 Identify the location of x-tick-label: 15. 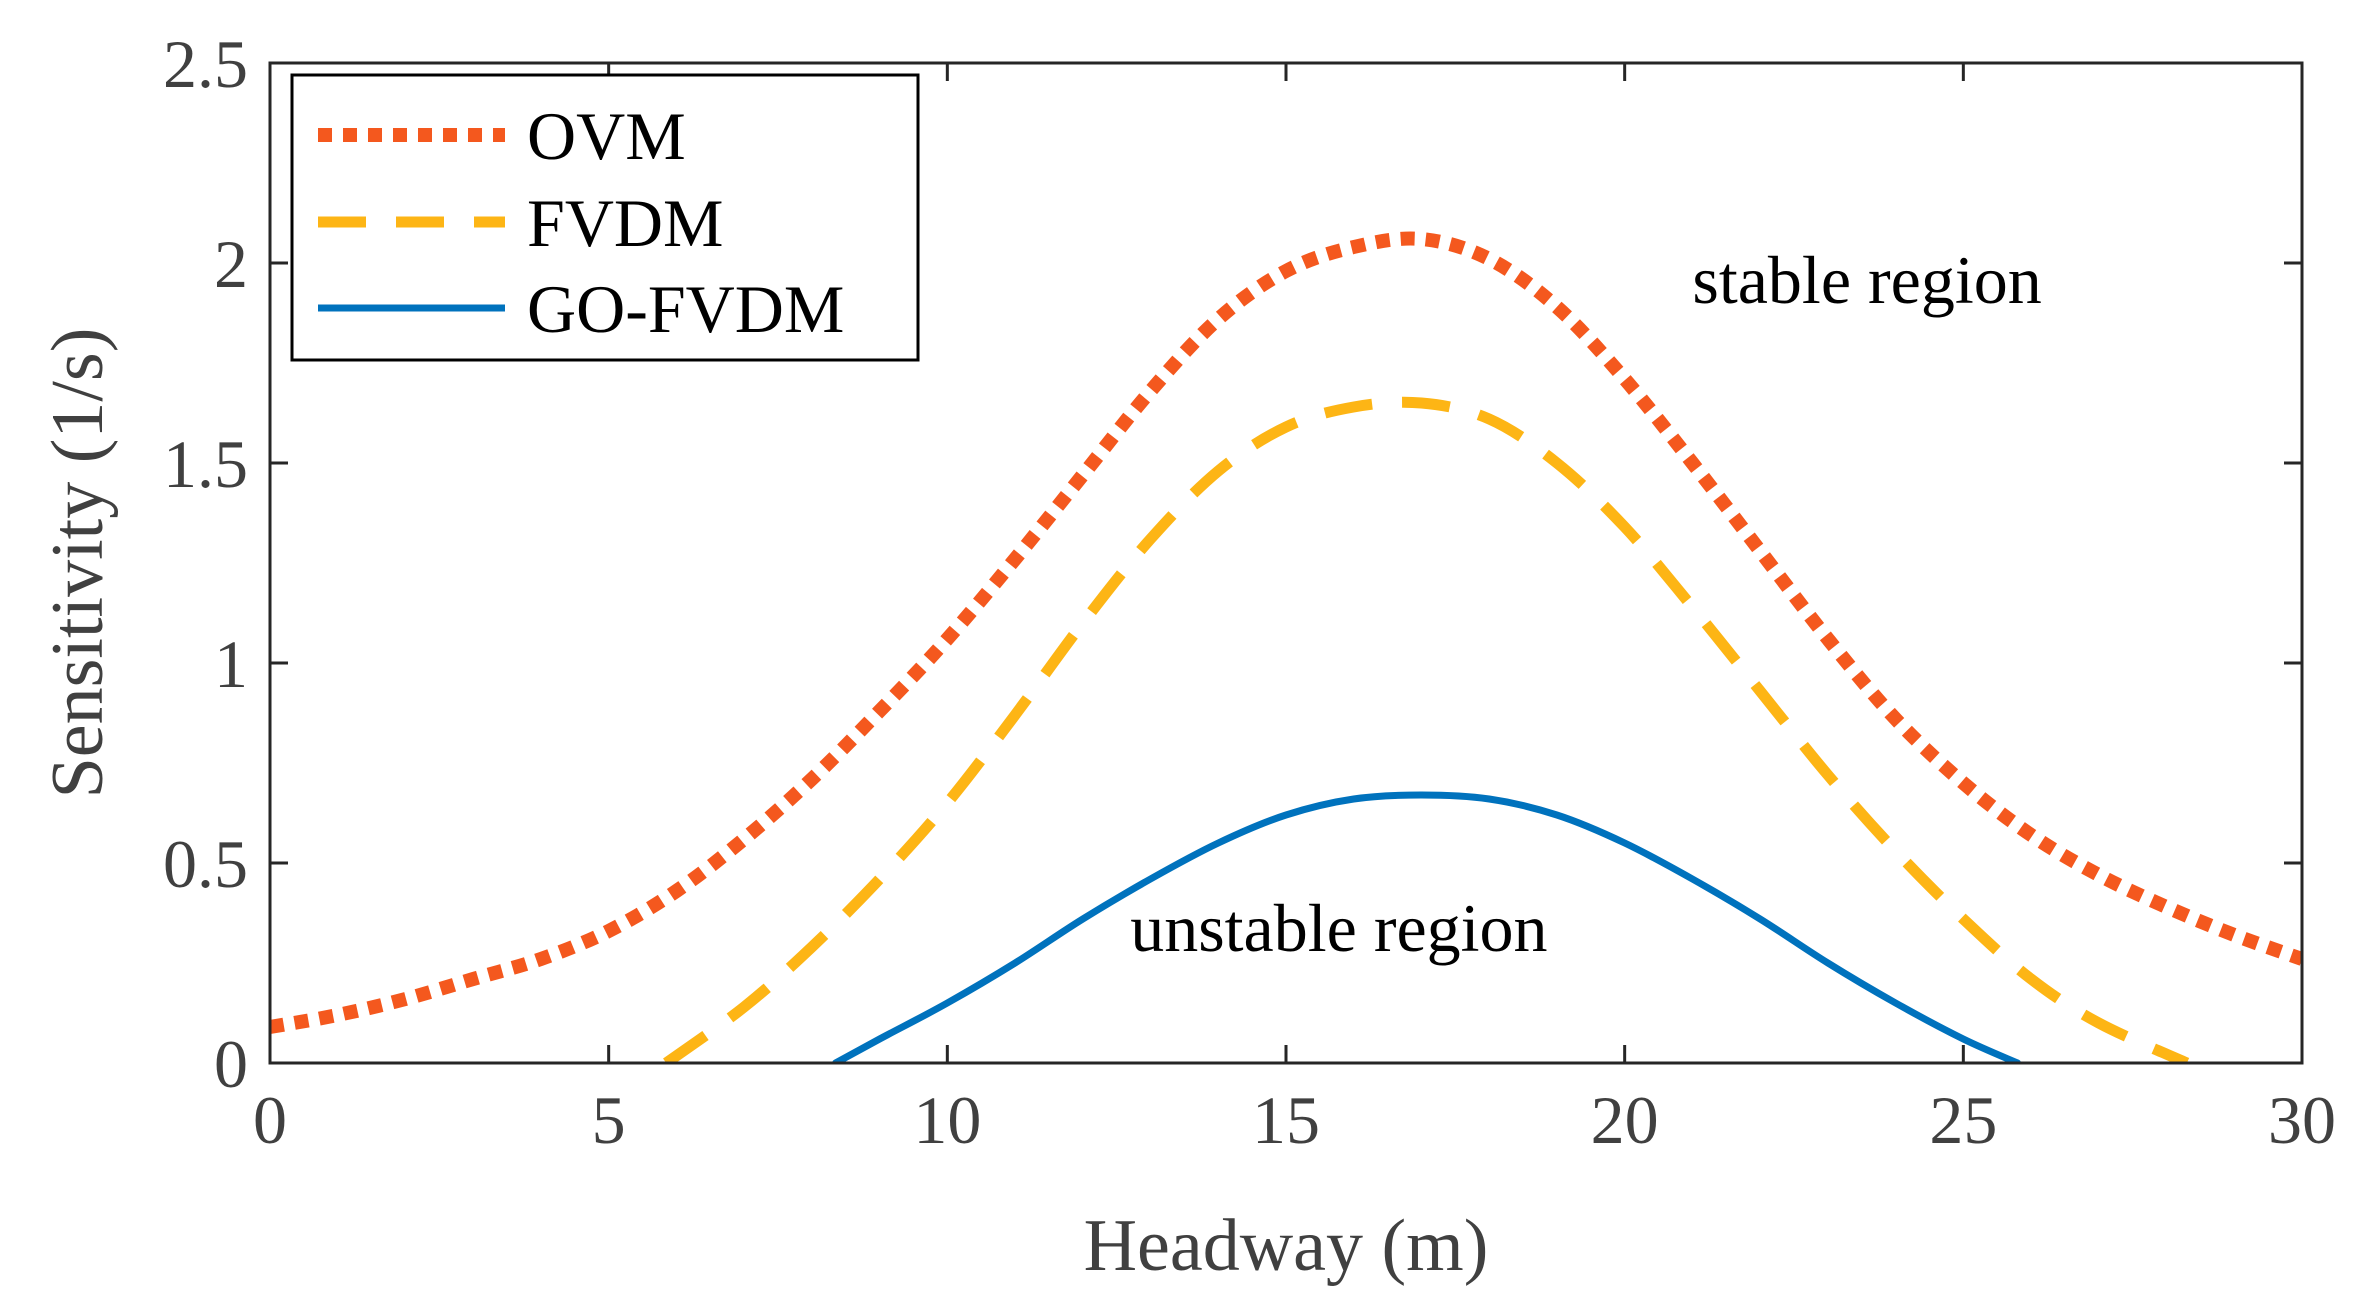
(1286, 1120).